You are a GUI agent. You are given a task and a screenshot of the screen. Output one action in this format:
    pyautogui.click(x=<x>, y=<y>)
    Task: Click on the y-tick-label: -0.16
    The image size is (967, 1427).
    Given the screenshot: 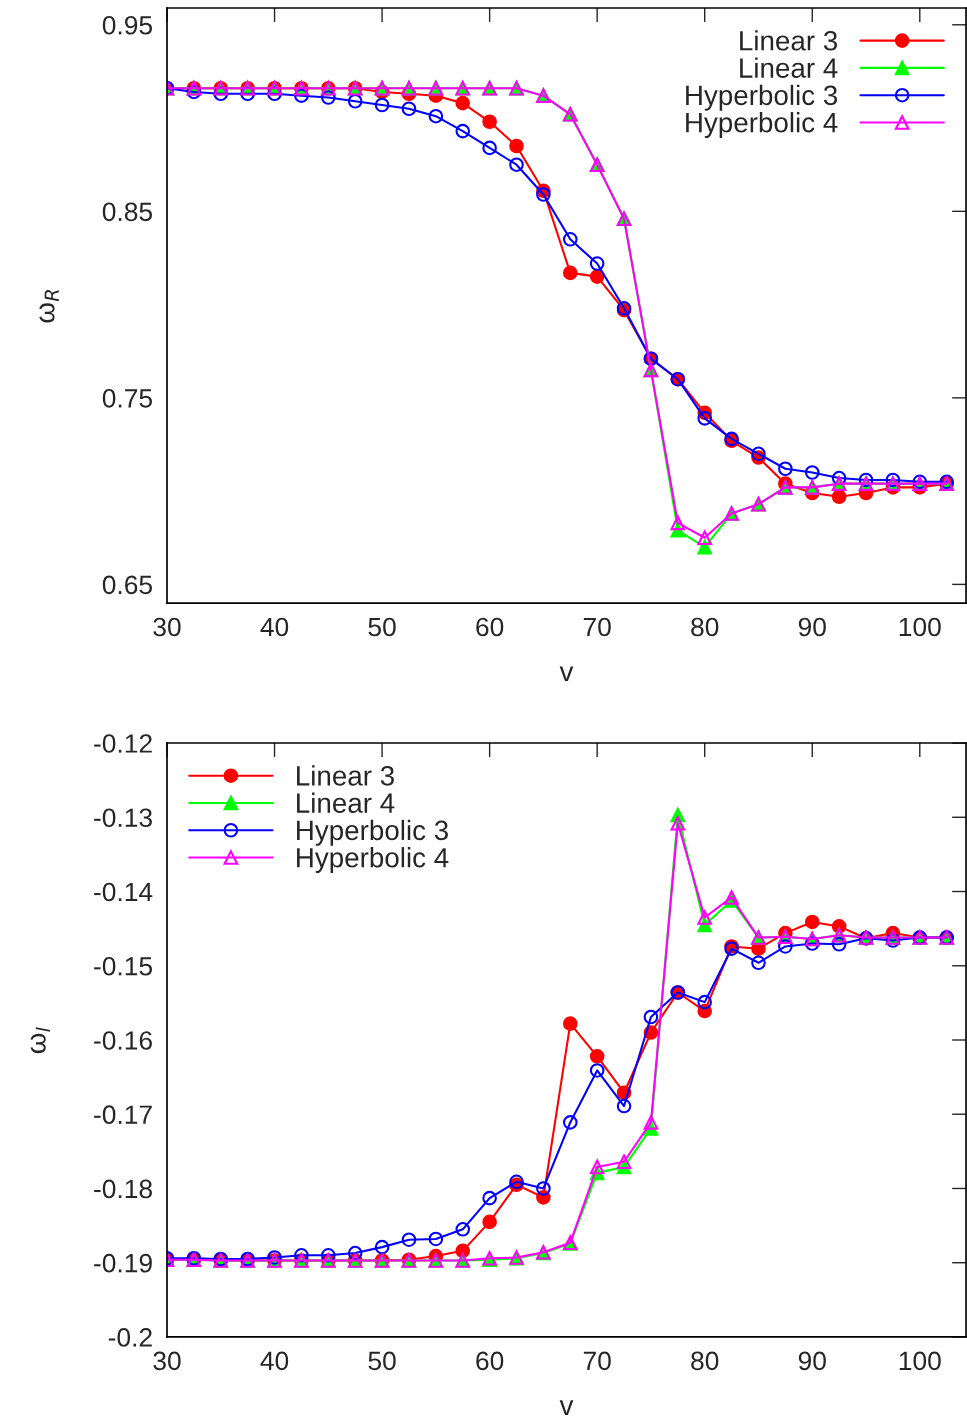 What is the action you would take?
    pyautogui.click(x=123, y=1040)
    